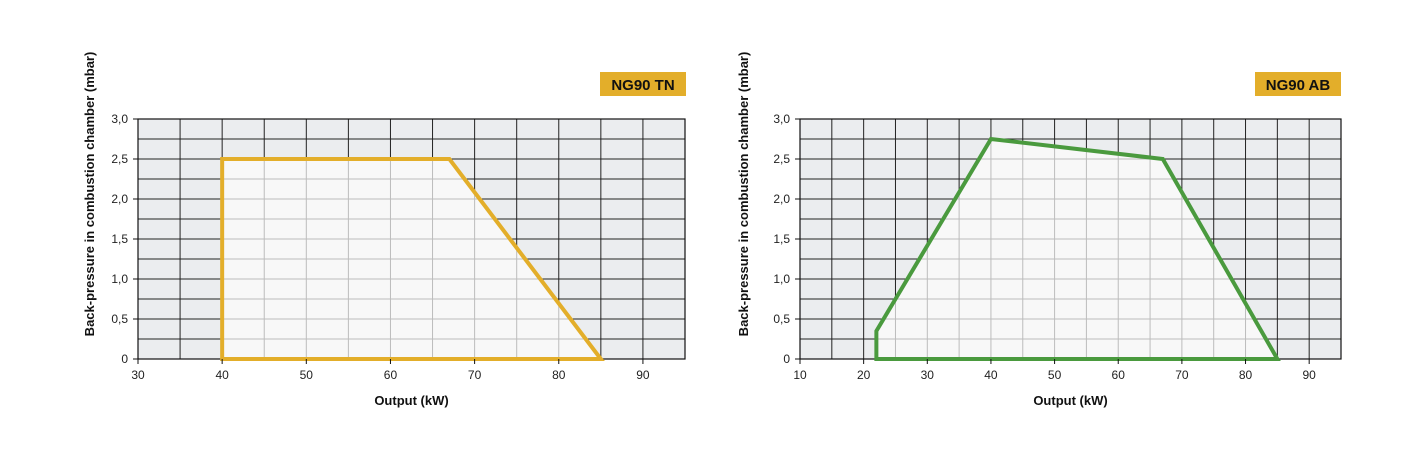 The image size is (1402, 466). I want to click on ng90-ab-x-tick-label: 50, so click(1055, 375).